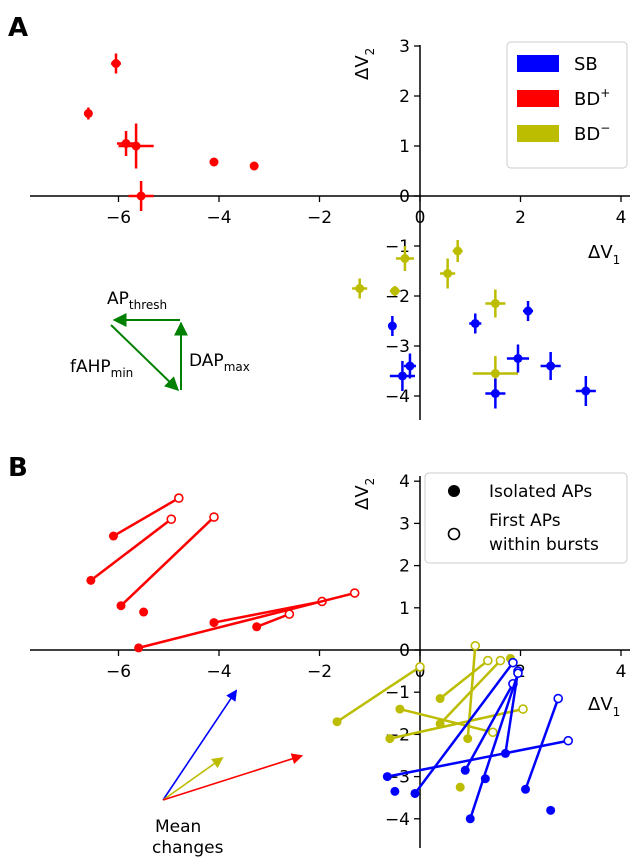 This screenshot has height=862, width=635. I want to click on panel-b-y-tick-label: 1, so click(404, 609).